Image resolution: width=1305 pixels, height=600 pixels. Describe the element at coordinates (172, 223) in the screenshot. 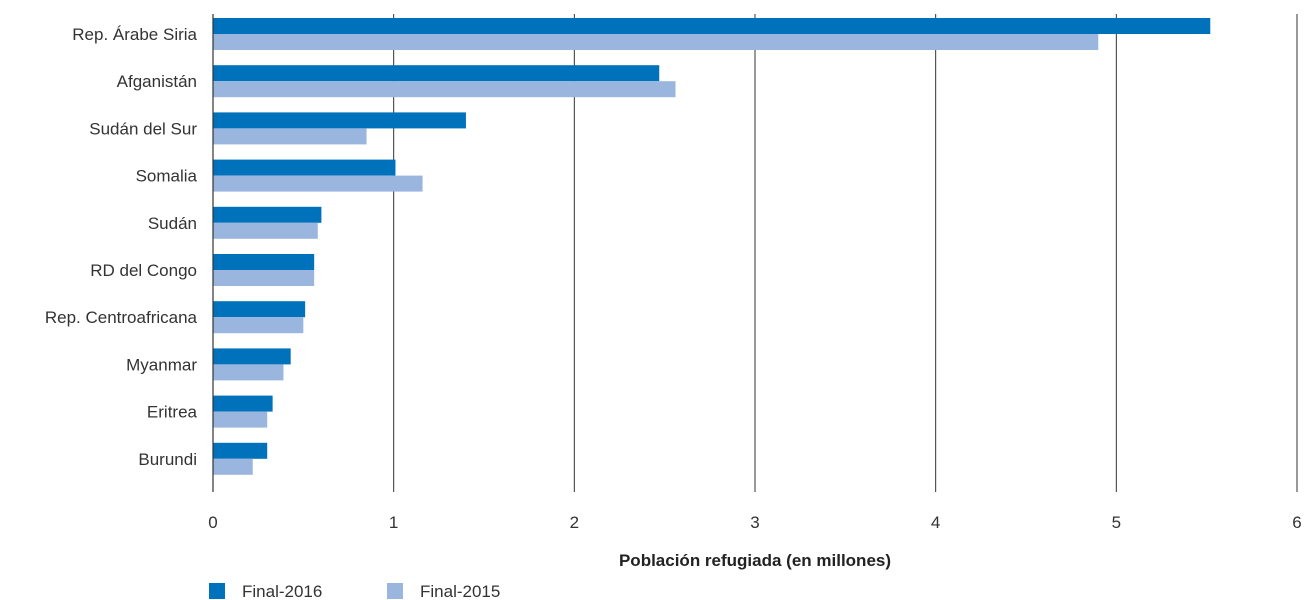

I see `category-label: Sudán` at that location.